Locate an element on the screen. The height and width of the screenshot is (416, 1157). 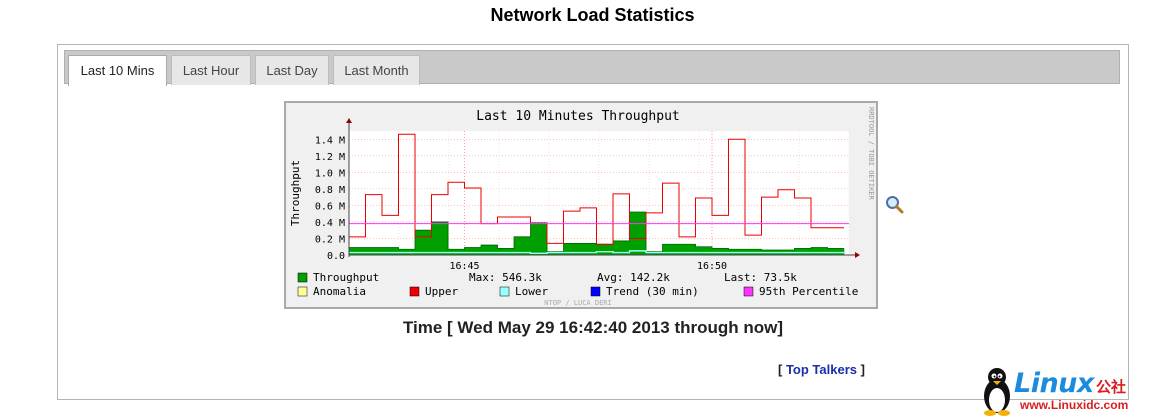
x-tick-label: 16:45 is located at coordinates (464, 266).